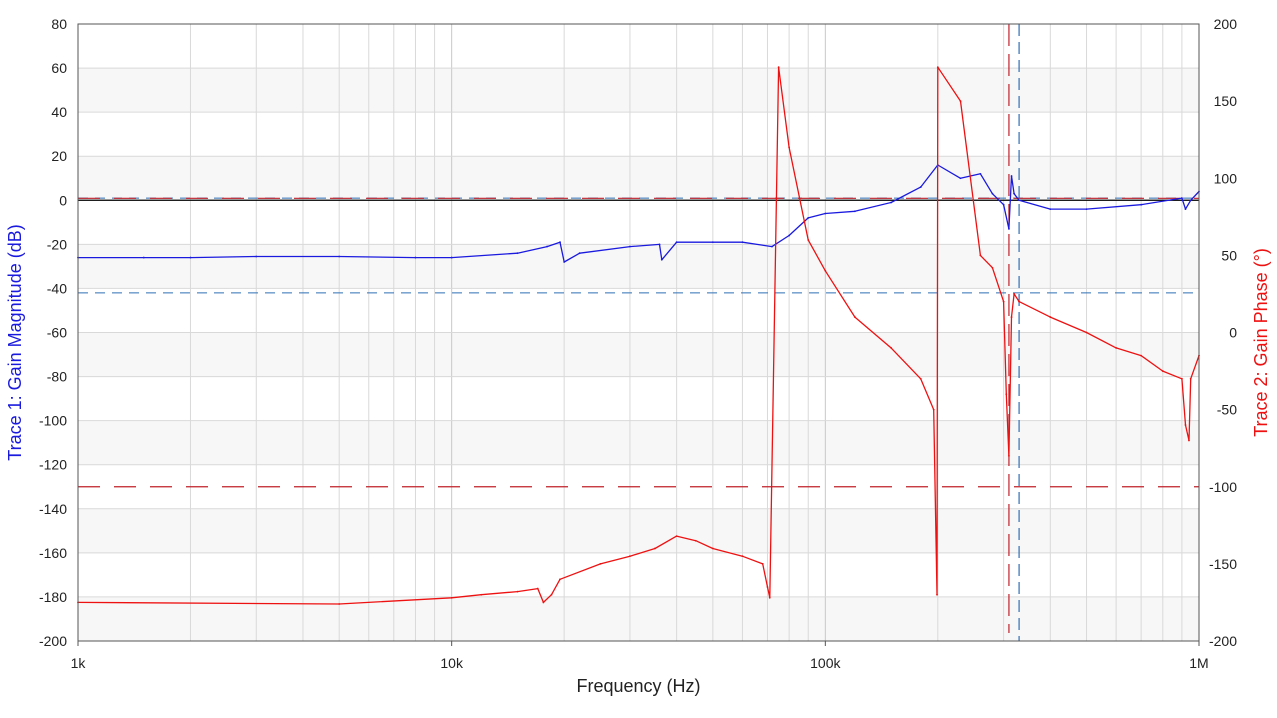 The width and height of the screenshot is (1277, 718). What do you see at coordinates (1233, 333) in the screenshot?
I see `y-right-tick-label: 0` at bounding box center [1233, 333].